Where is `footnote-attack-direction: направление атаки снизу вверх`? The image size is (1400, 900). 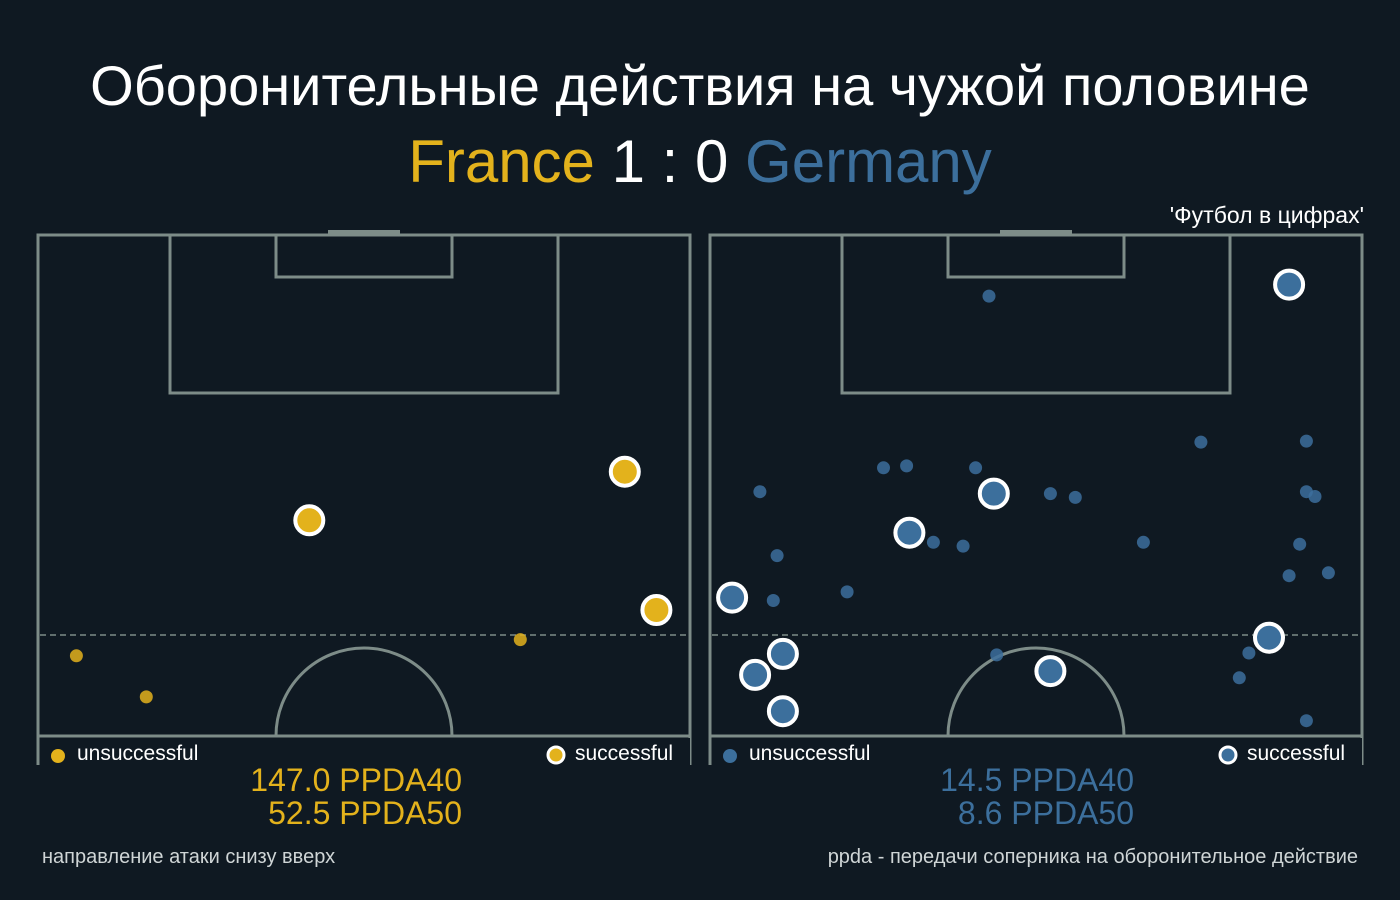 footnote-attack-direction: направление атаки снизу вверх is located at coordinates (189, 857).